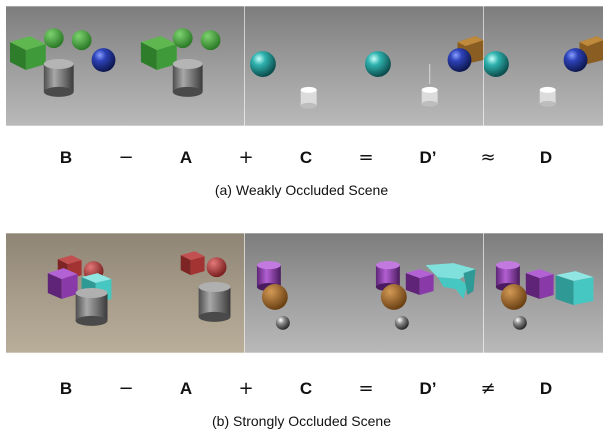  What do you see at coordinates (193, 263) in the screenshot?
I see `red-cube` at bounding box center [193, 263].